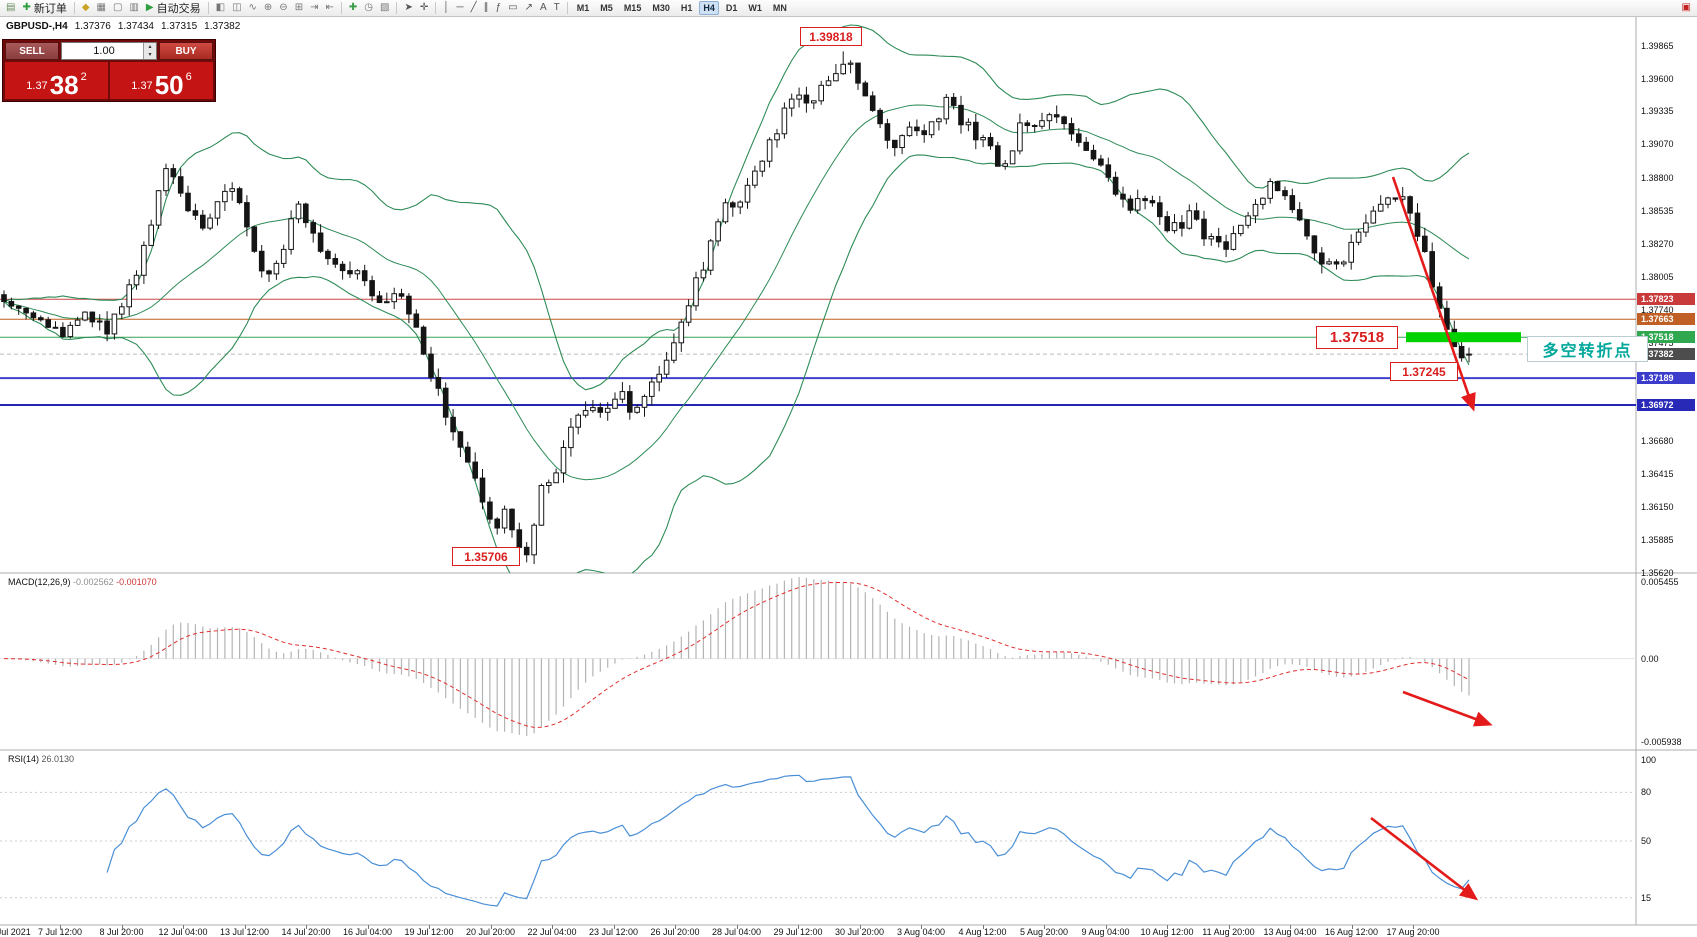  What do you see at coordinates (486, 556) in the screenshot?
I see `price-callout: 1.35706` at bounding box center [486, 556].